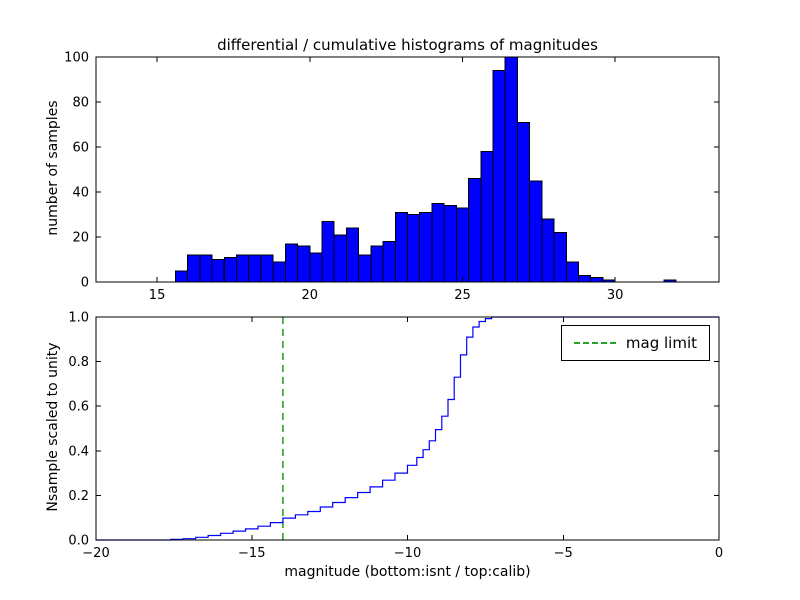 This screenshot has width=800, height=600. I want to click on y-tick-label: 0.0, so click(78, 541).